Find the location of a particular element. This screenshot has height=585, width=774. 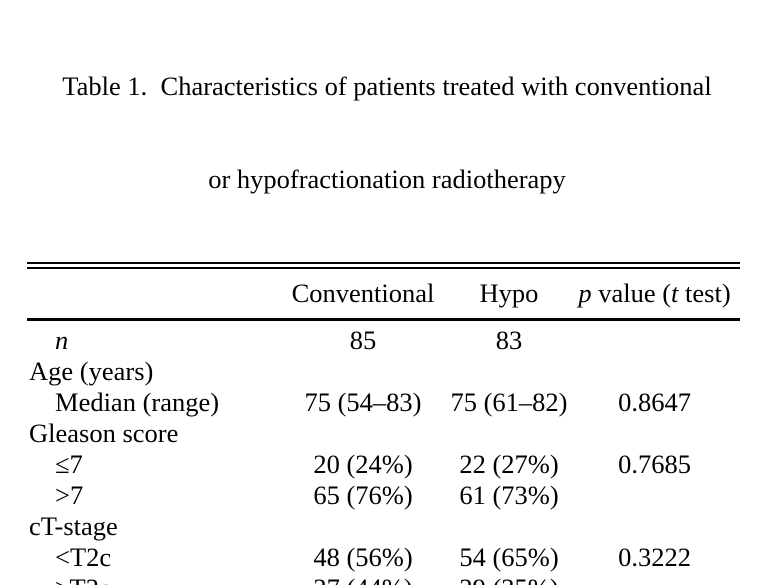

cell-hypo: 75 (61–82) is located at coordinates (509, 401).